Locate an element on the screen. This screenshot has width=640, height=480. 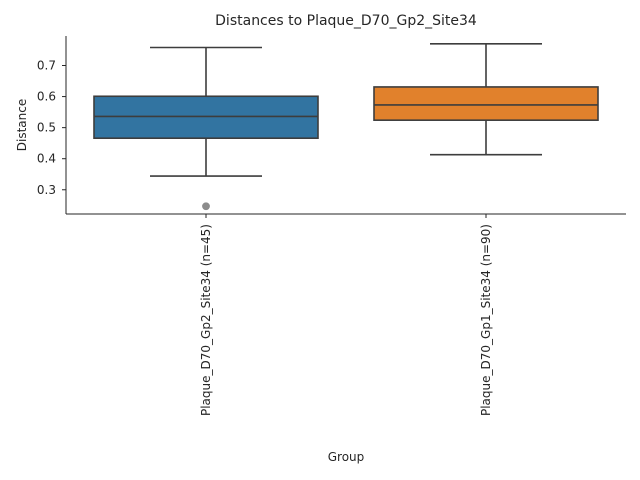
y-tick-group: 0.3 0.4 0.5 0.6 0.7 is located at coordinates (51, 128).